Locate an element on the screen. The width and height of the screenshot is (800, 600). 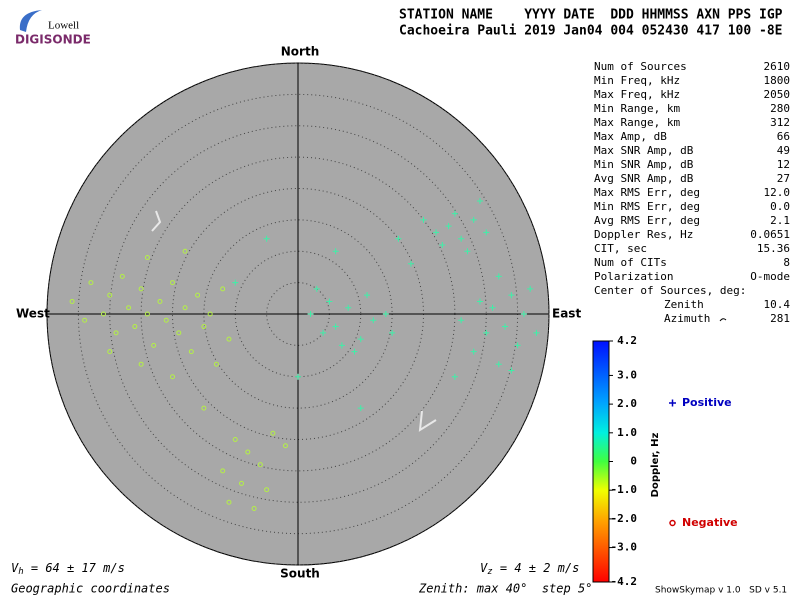
stats-label: Zenith is located at coordinates (684, 304).